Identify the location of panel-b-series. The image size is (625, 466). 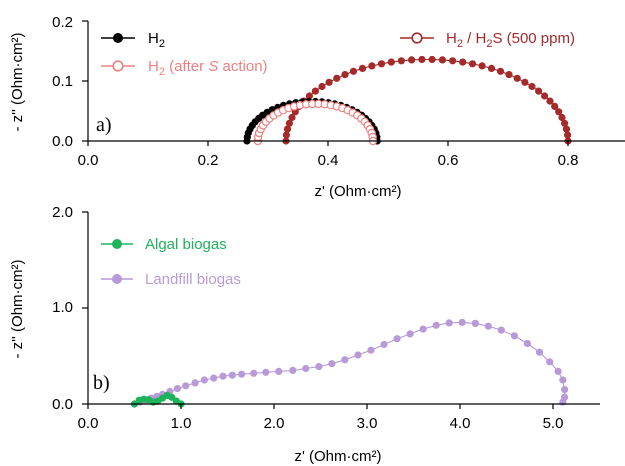
(349, 363).